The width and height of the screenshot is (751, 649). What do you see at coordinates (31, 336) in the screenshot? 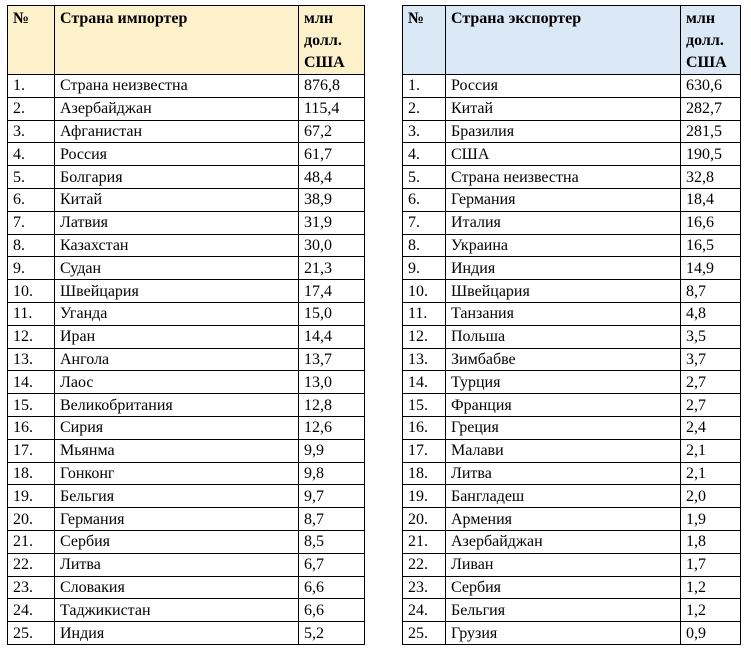
I see `row-number: 12.` at bounding box center [31, 336].